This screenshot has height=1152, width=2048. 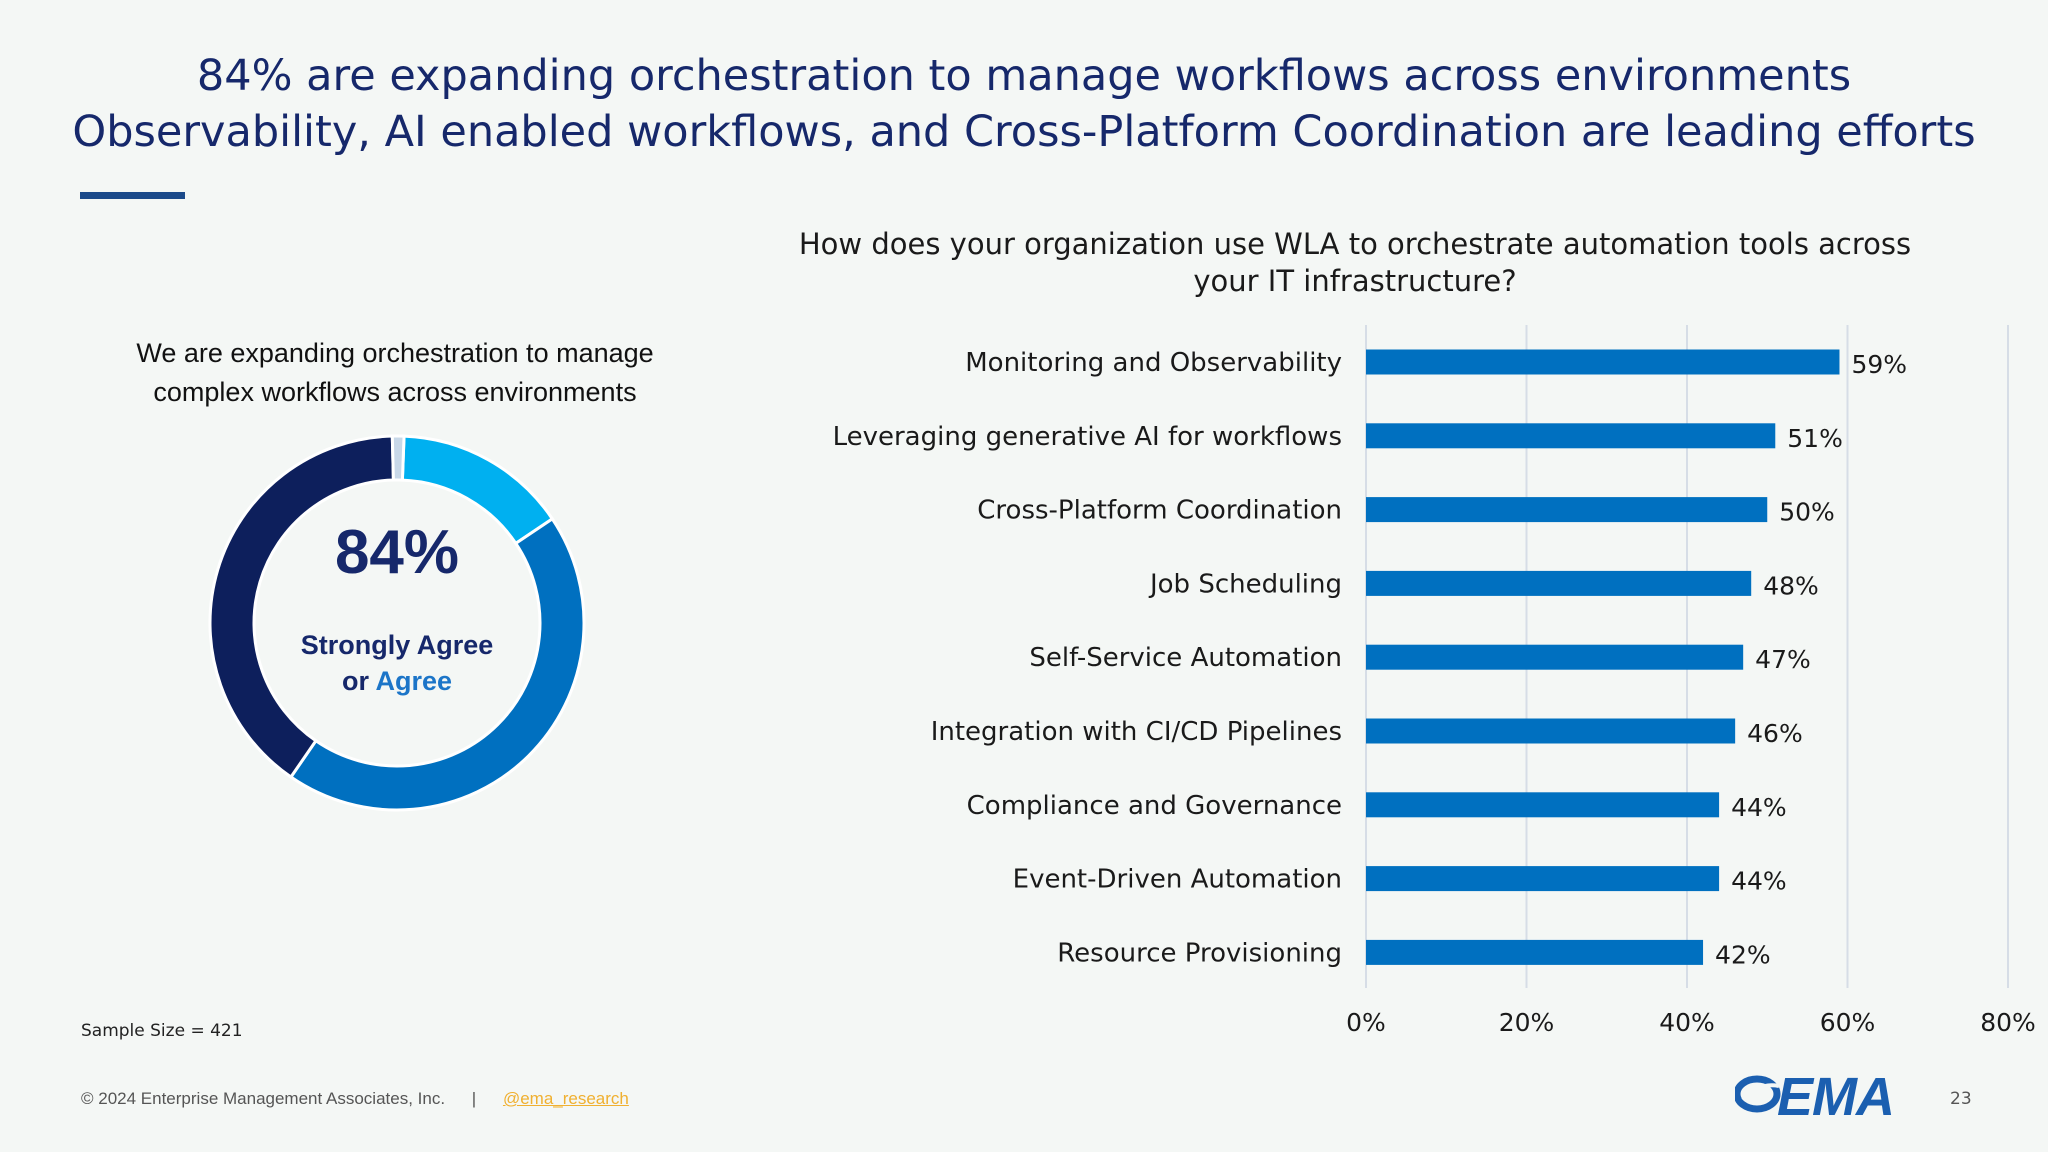 I want to click on value-label: 51%, so click(x=1815, y=438).